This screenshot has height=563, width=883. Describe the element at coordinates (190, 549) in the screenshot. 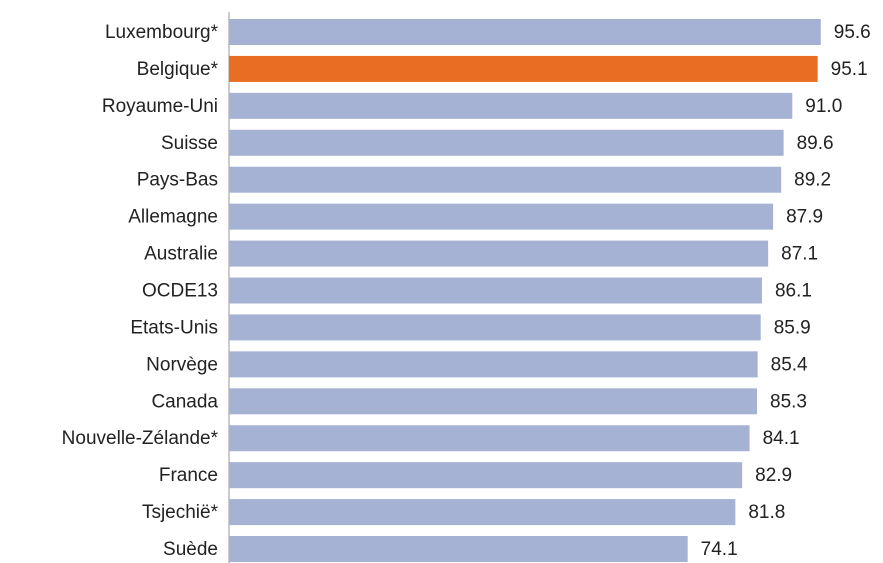

I see `category-label: Suède` at that location.